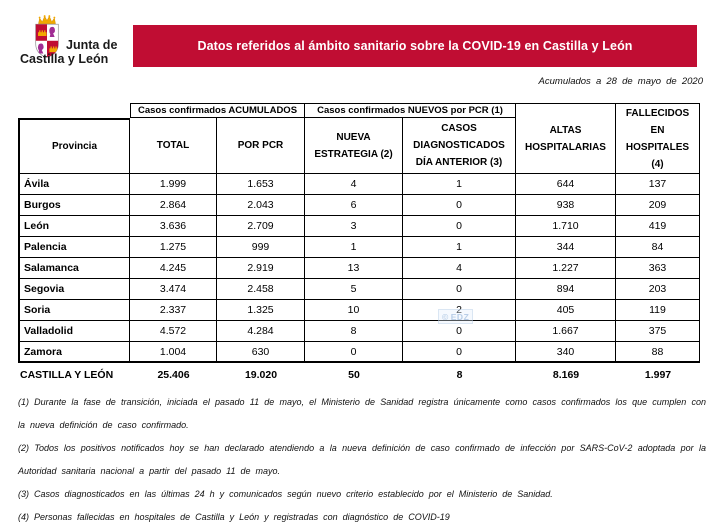  Describe the element at coordinates (459, 375) in the screenshot. I see `total-cell: 8` at that location.